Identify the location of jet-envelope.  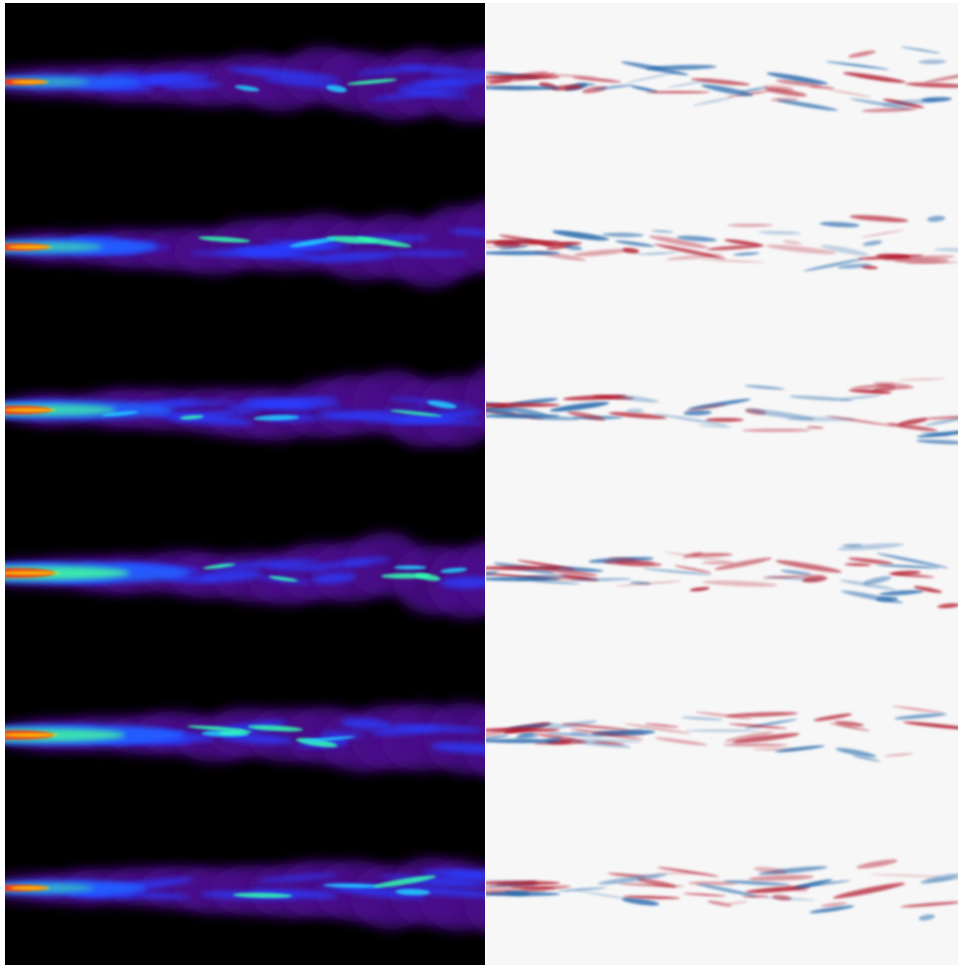
(470, 576).